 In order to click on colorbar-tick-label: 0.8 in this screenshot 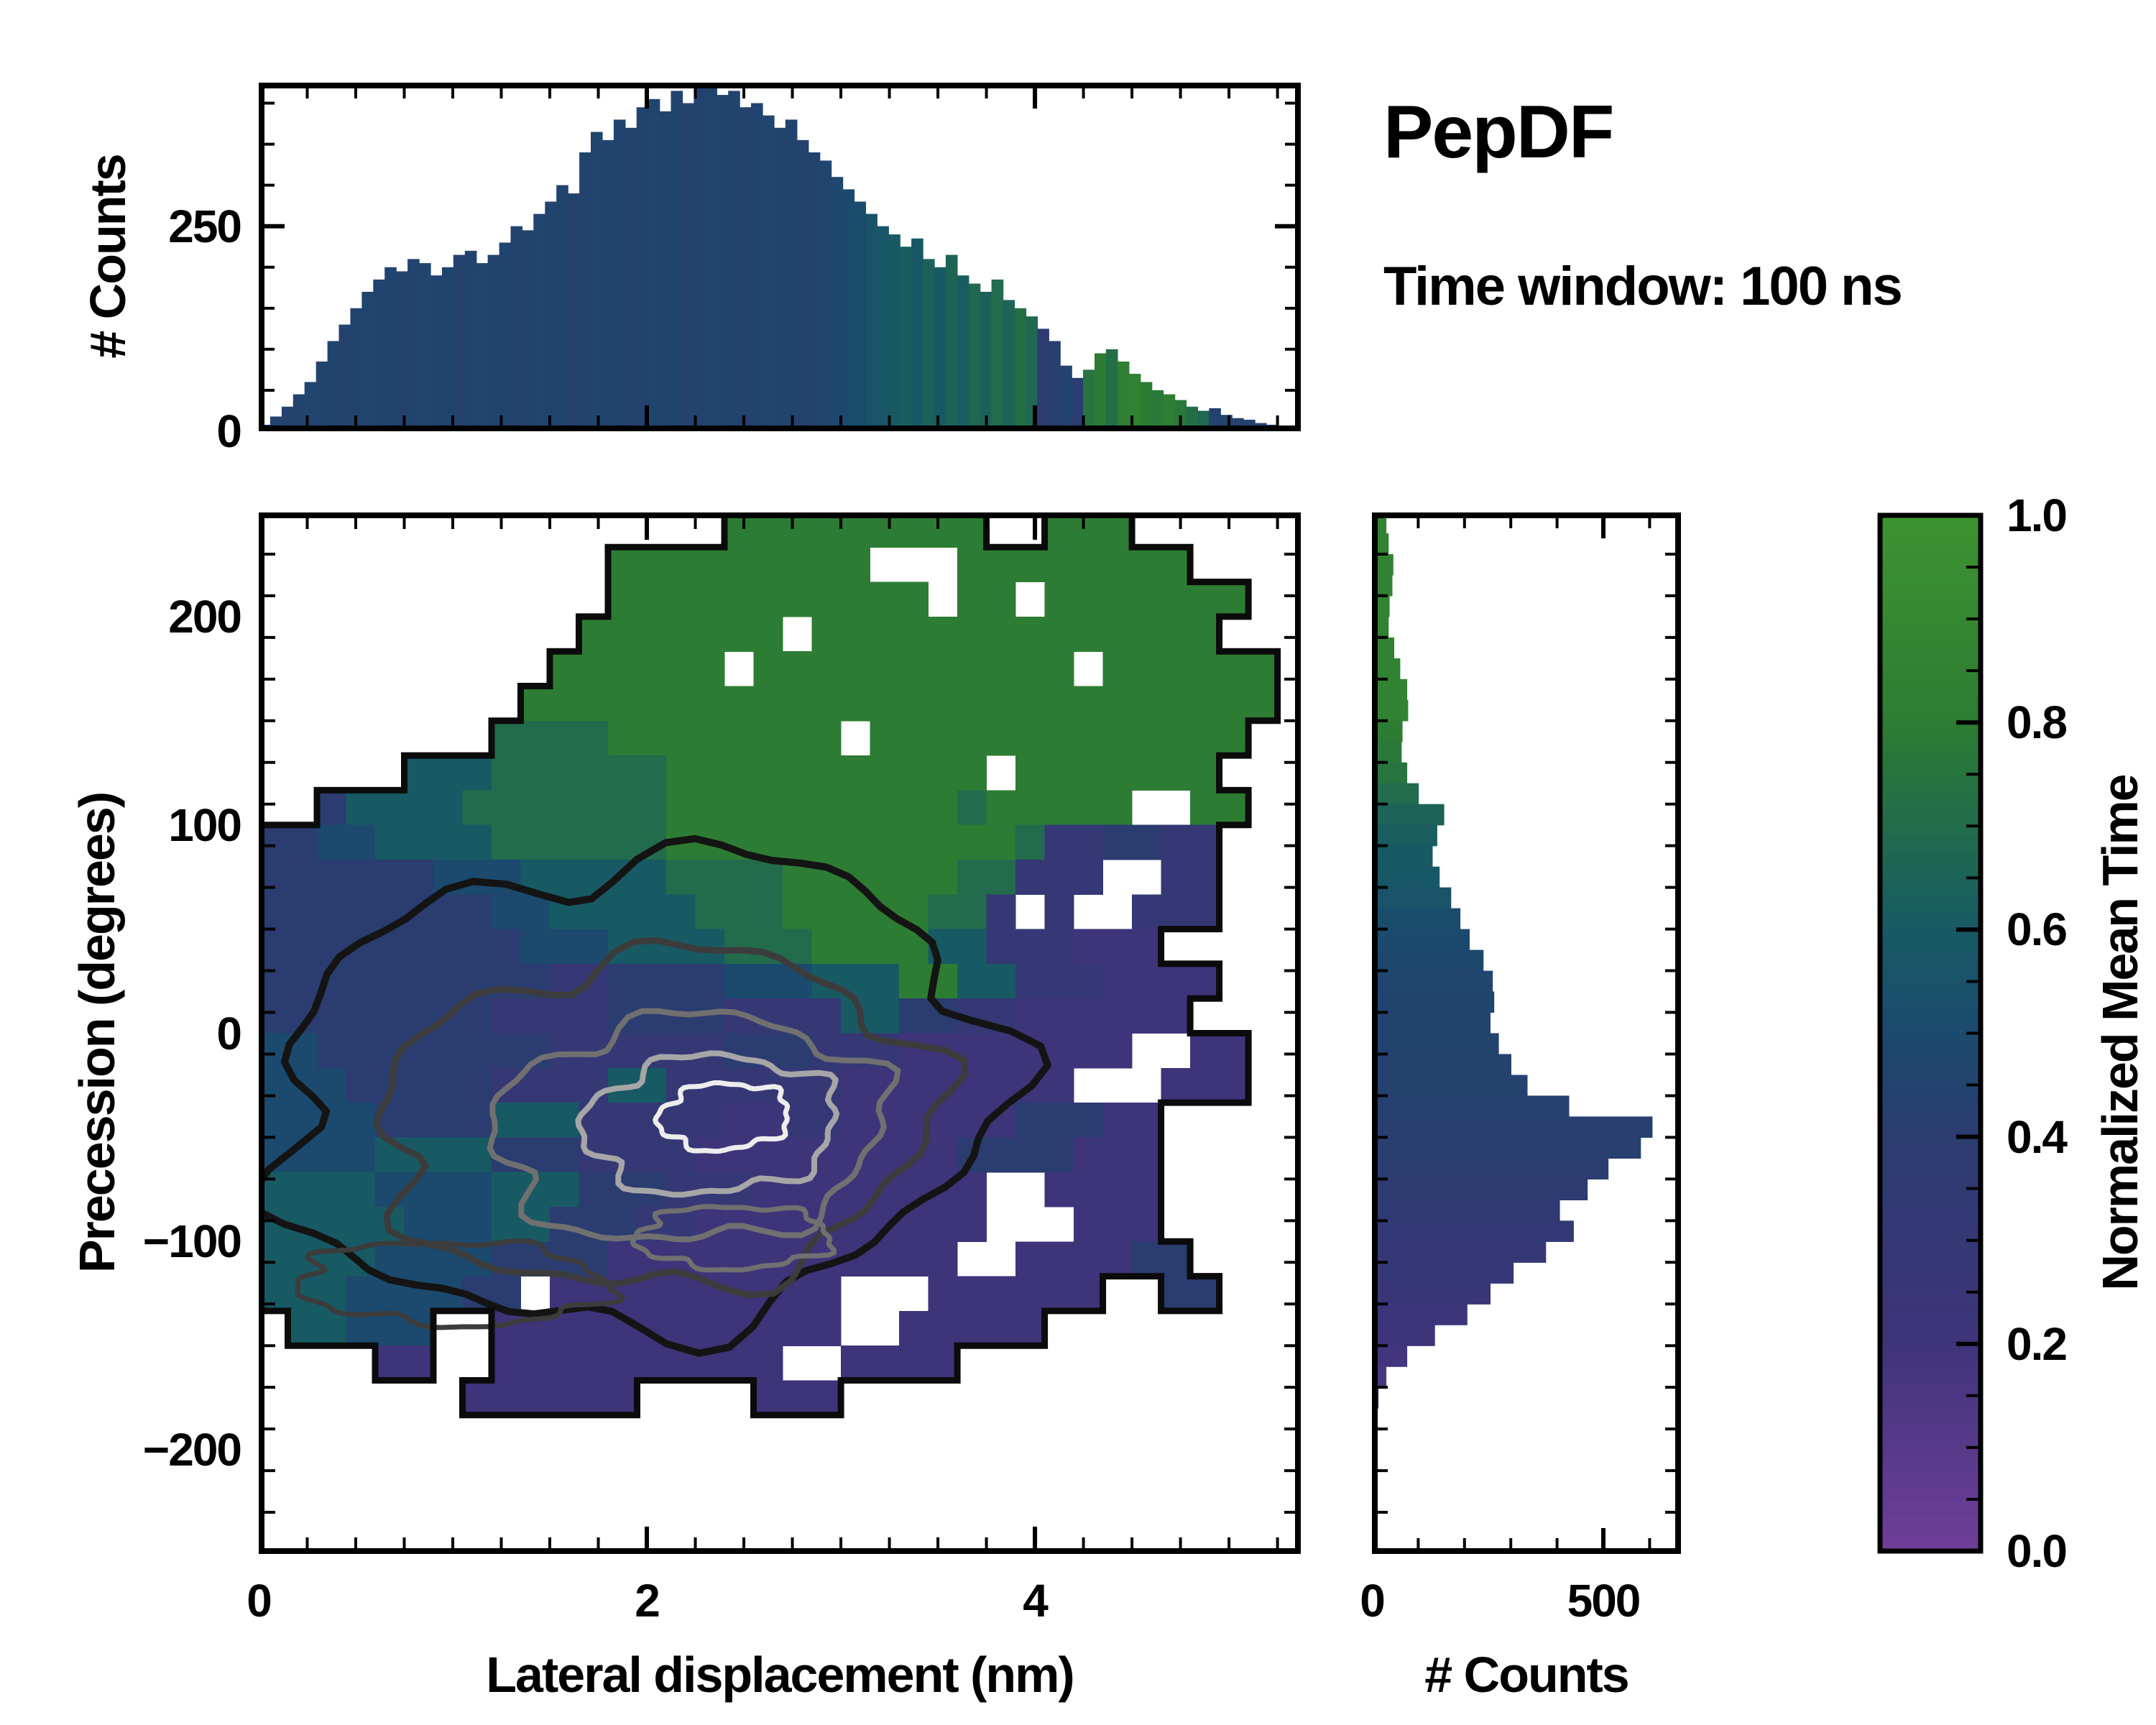, I will do `click(2038, 722)`.